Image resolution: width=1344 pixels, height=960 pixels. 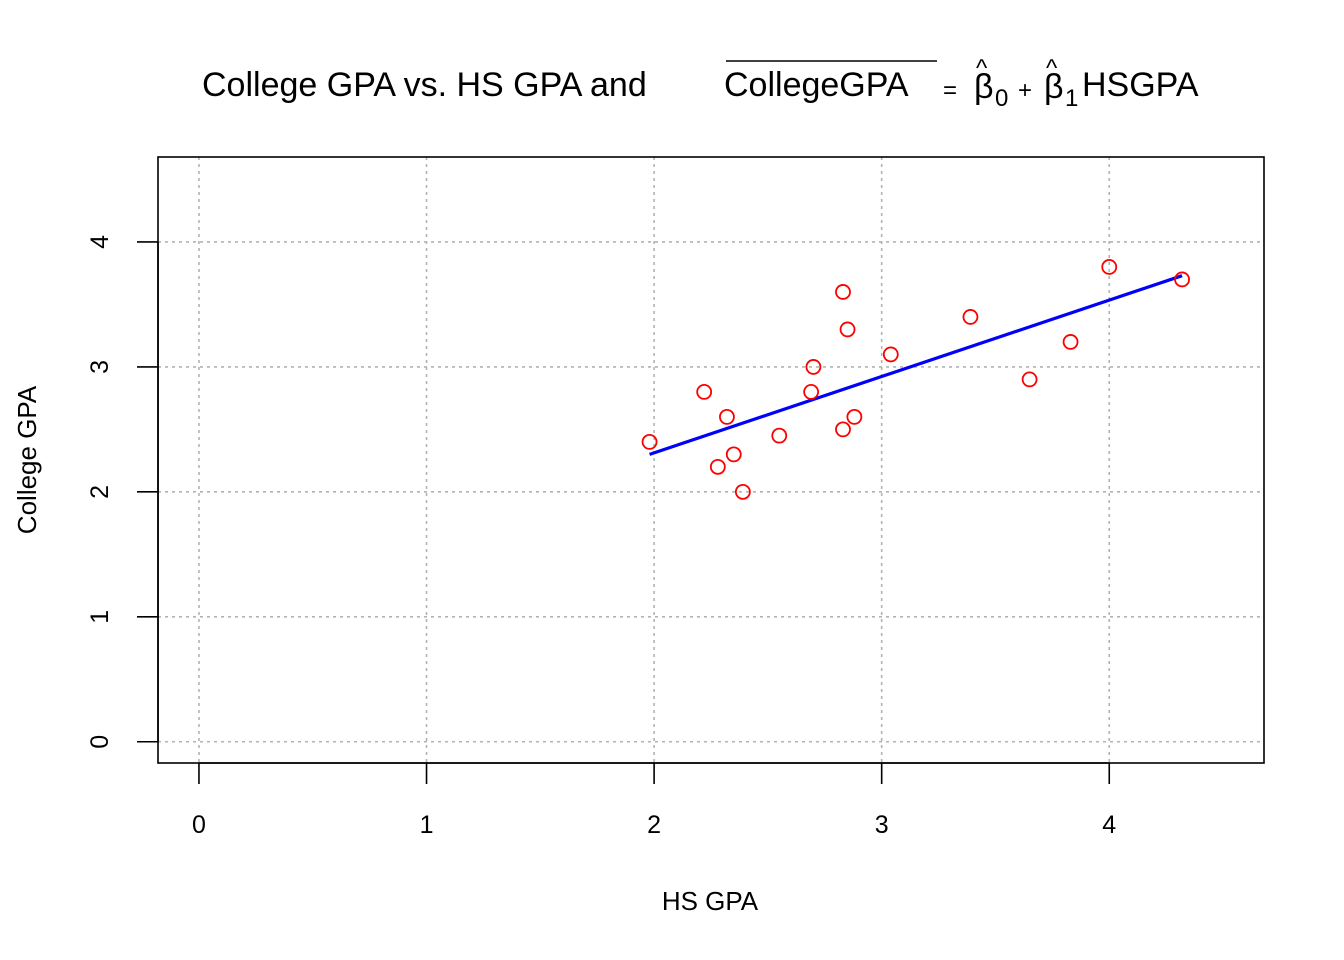 I want to click on y-tick-label: 2, so click(x=100, y=492).